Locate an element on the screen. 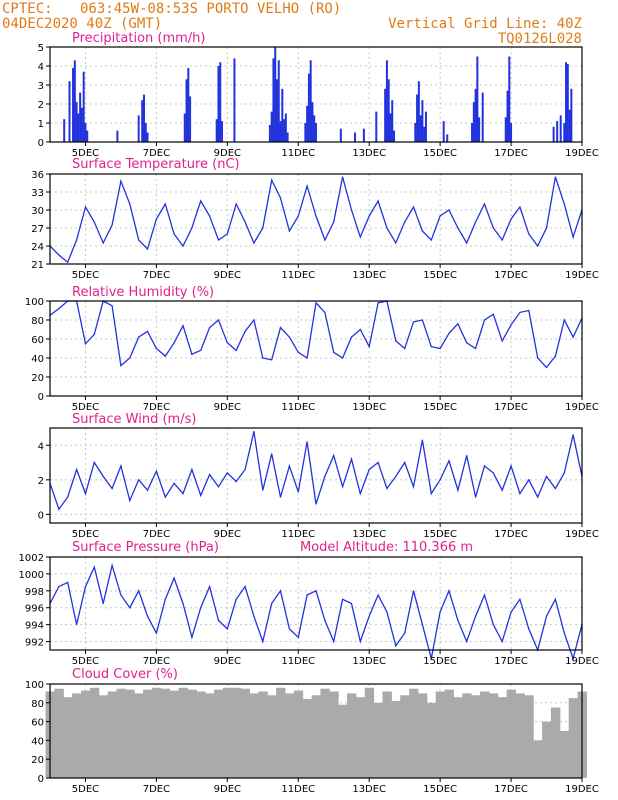 The height and width of the screenshot is (800, 618). temperature-ytick-label: 30 is located at coordinates (37, 211).